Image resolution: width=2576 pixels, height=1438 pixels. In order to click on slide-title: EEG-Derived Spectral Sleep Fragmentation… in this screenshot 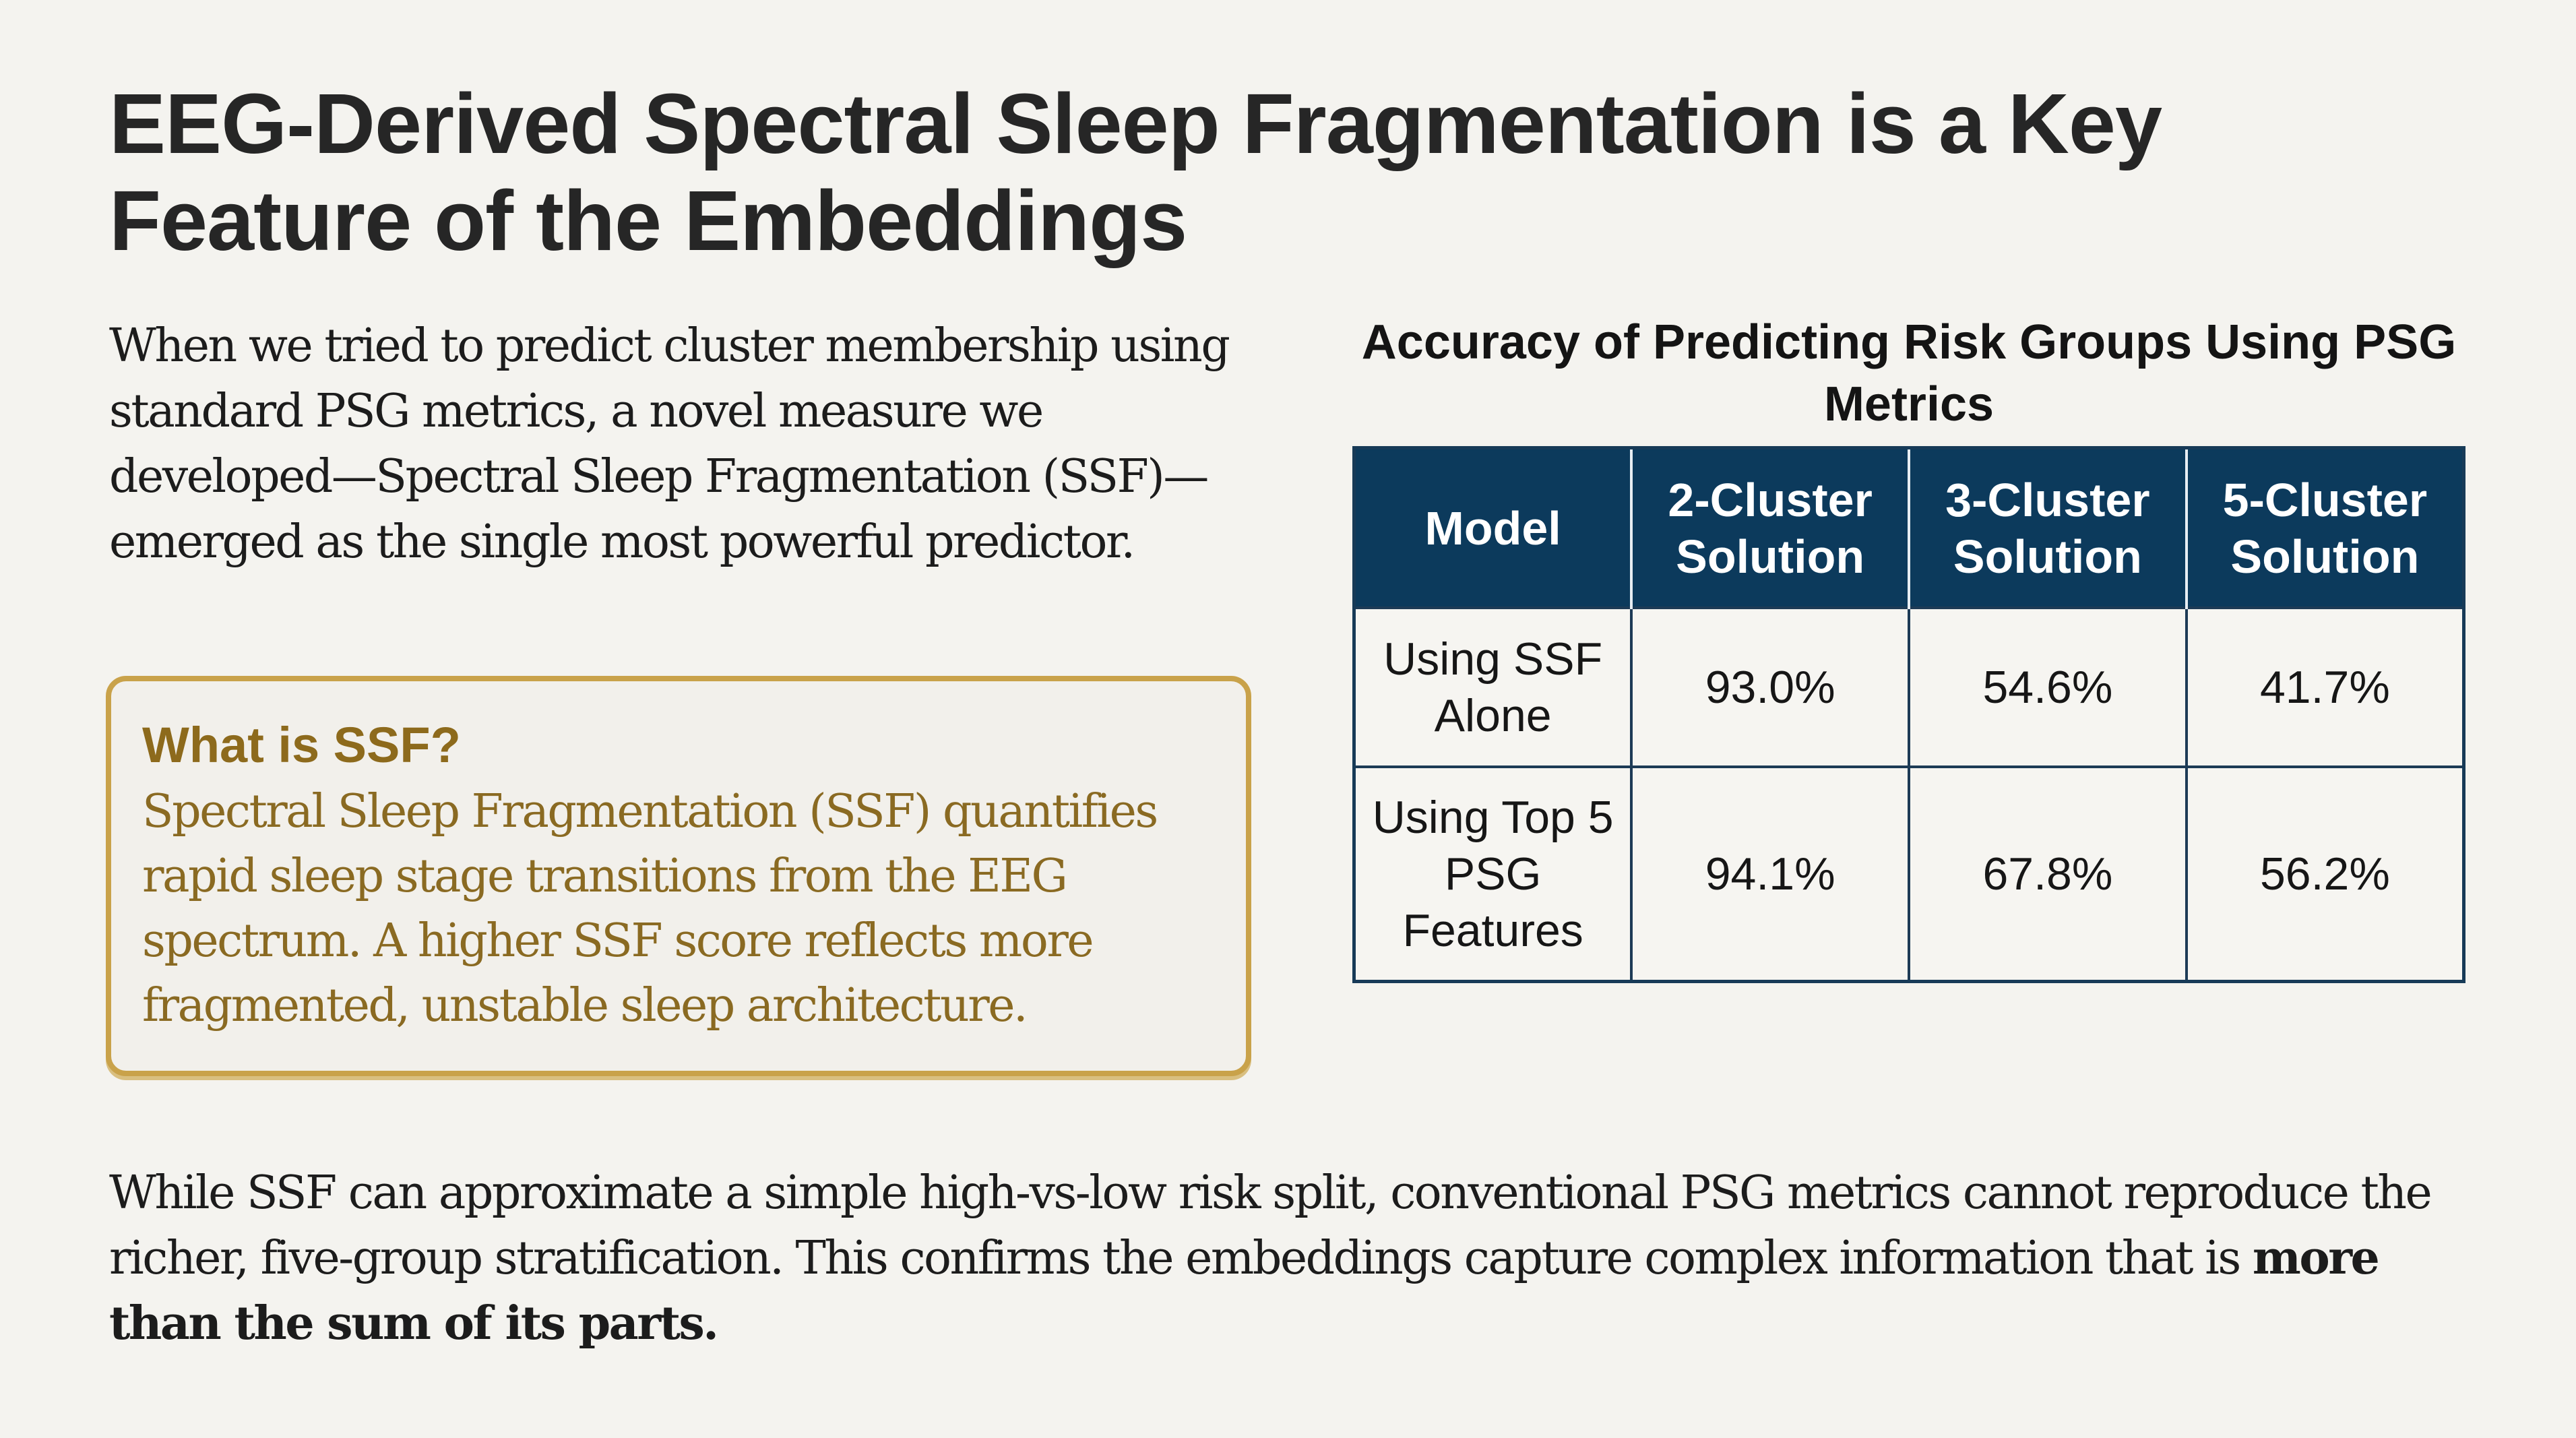, I will do `click(1135, 172)`.